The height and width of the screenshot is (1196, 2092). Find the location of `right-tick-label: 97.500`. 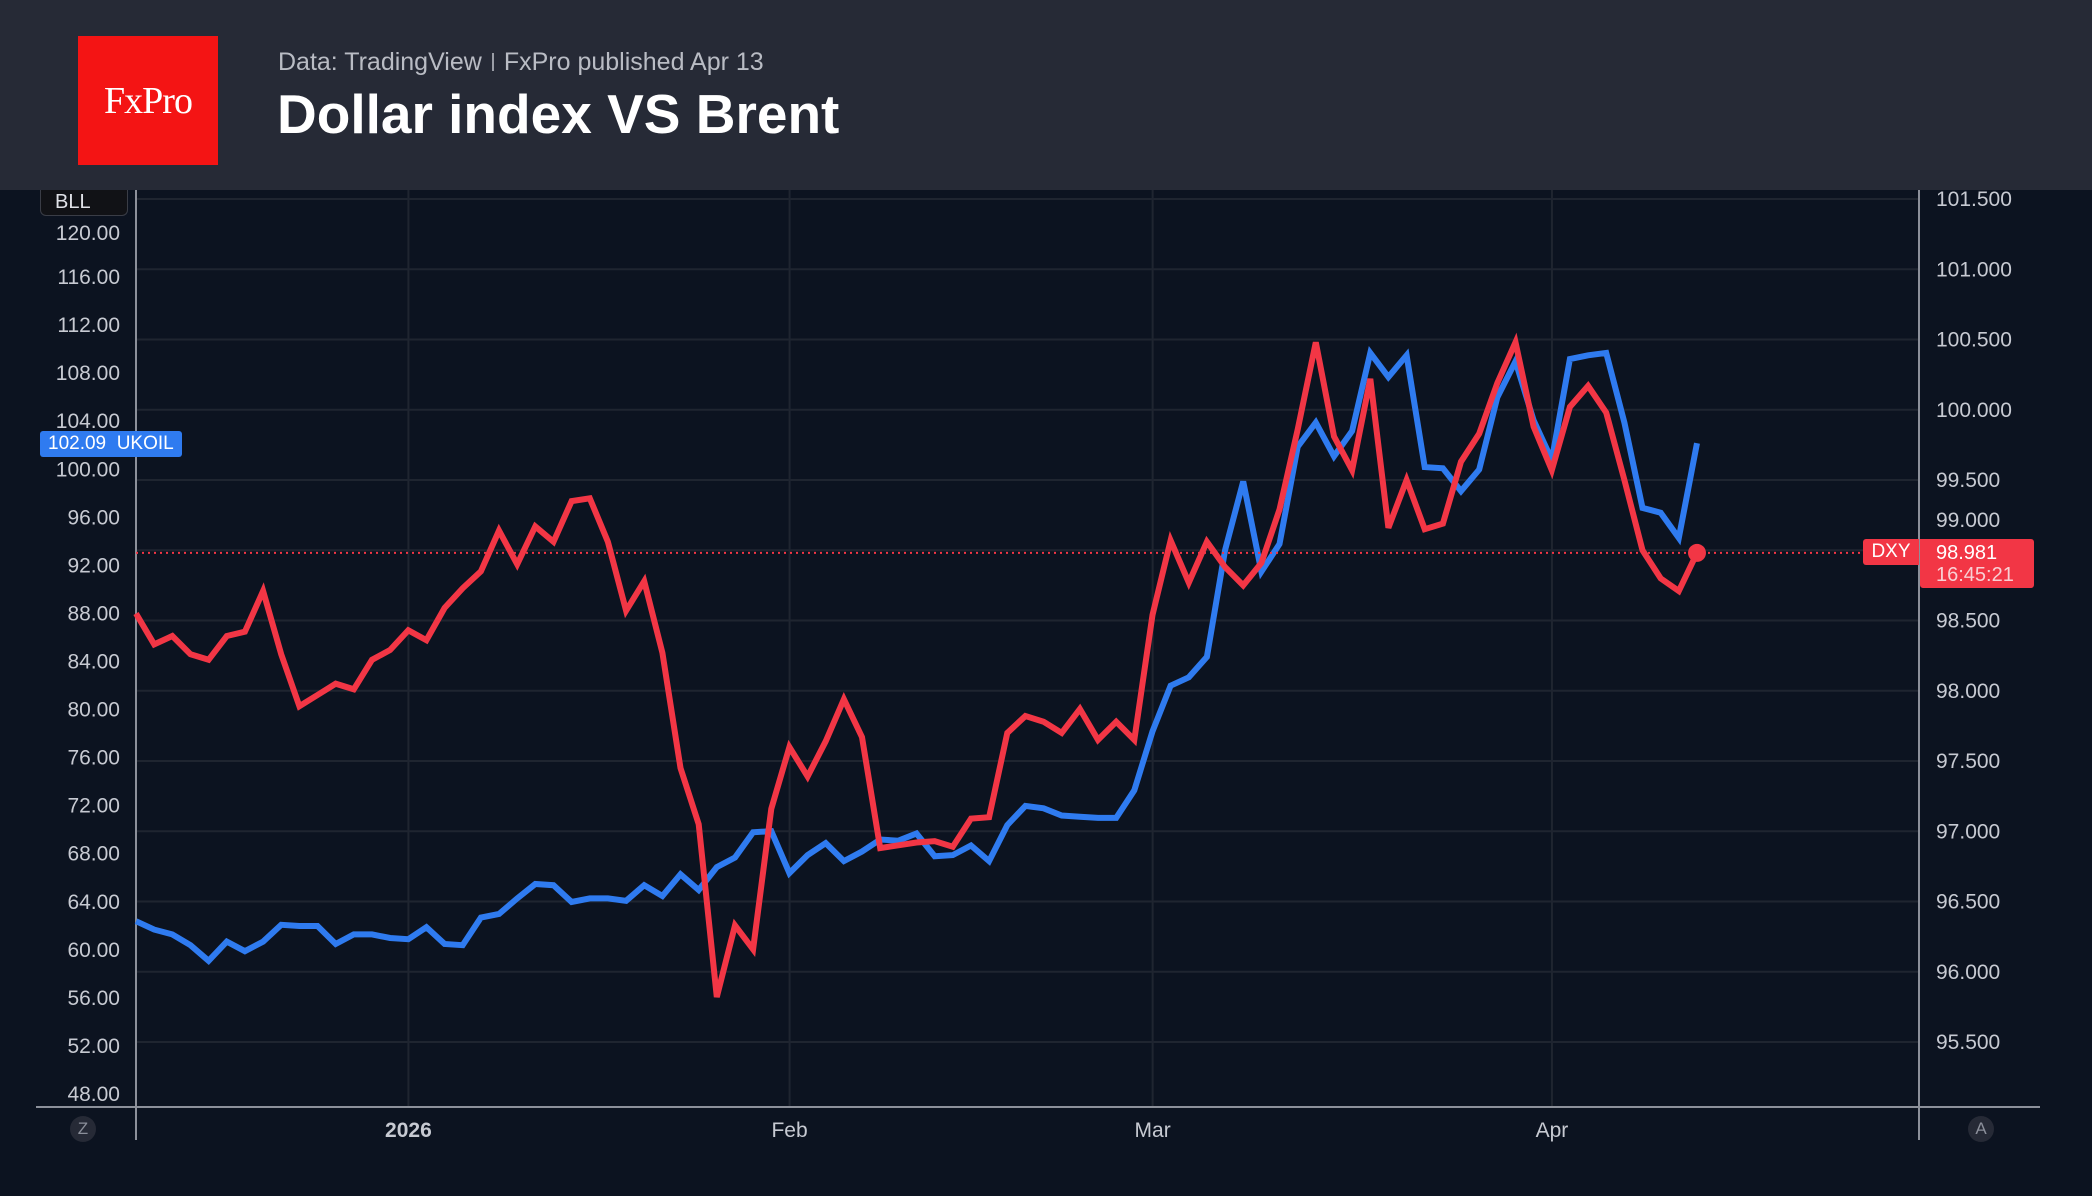

right-tick-label: 97.500 is located at coordinates (1968, 761).